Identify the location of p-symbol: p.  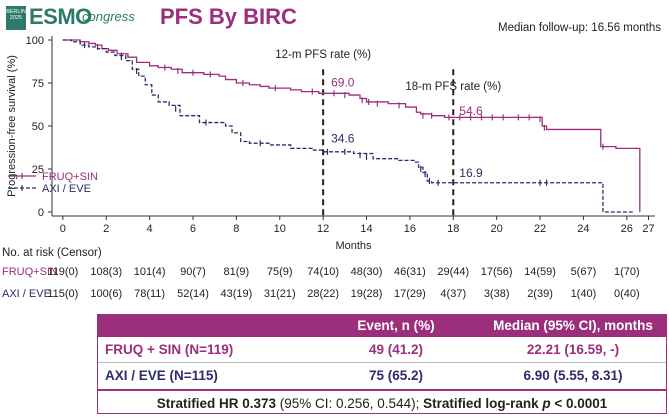
(546, 403).